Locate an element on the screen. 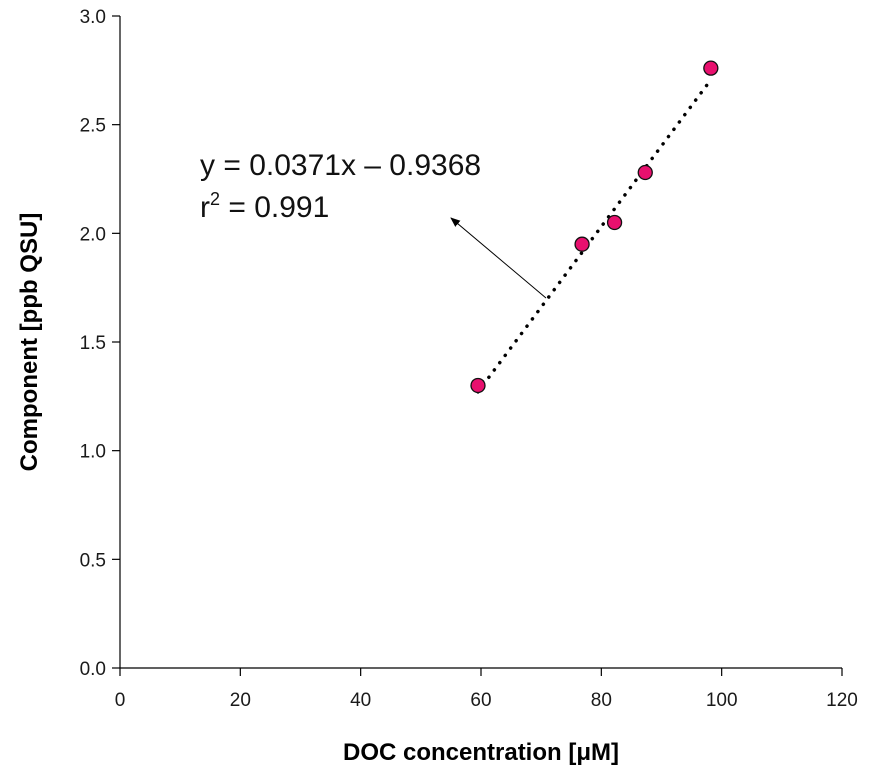  regression-equation: y = 0.0371x – 0.9368 is located at coordinates (340, 165).